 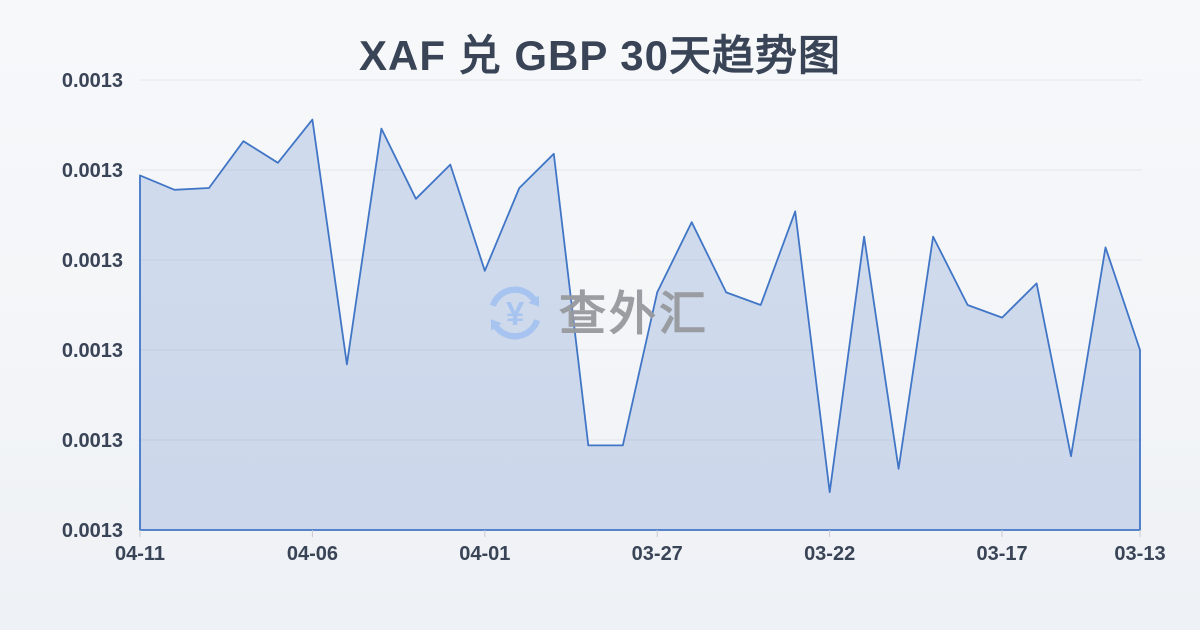 What do you see at coordinates (657, 554) in the screenshot?
I see `x-tick-label: 03-27` at bounding box center [657, 554].